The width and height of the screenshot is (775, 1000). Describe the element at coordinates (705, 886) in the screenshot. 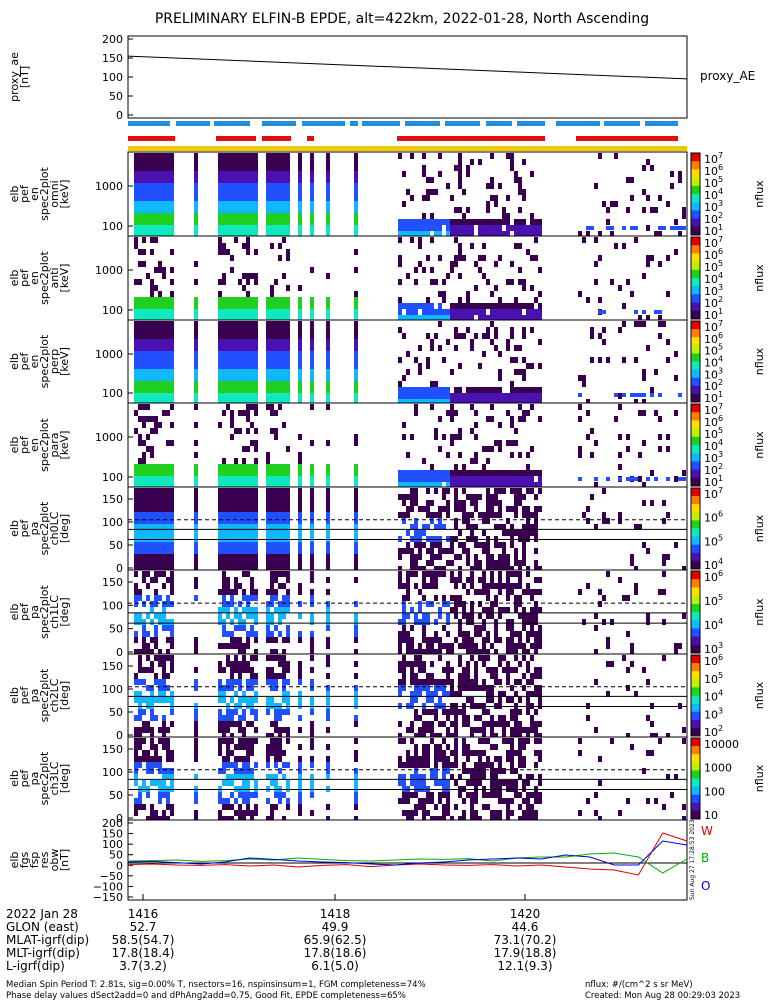

I see `legend-O: O` at that location.